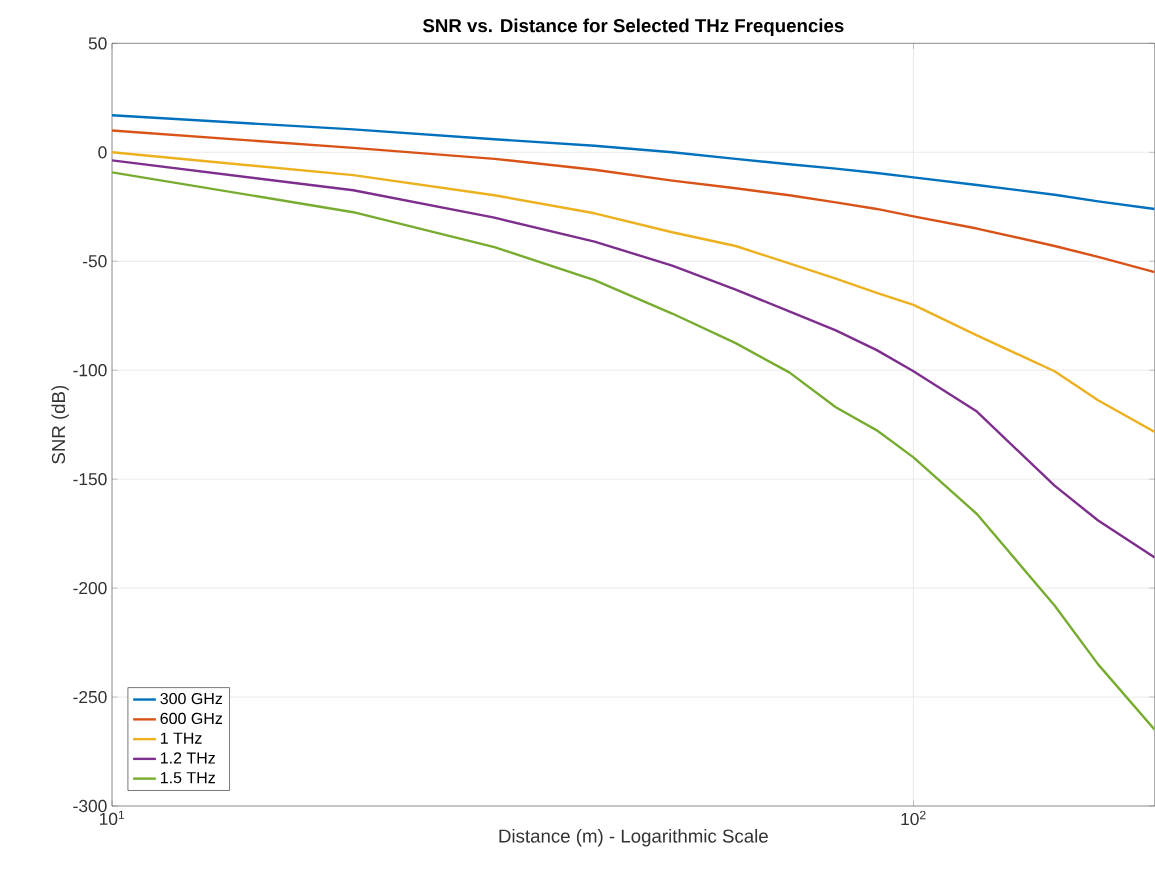  I want to click on legend-label: 1.2 THz, so click(187, 758).